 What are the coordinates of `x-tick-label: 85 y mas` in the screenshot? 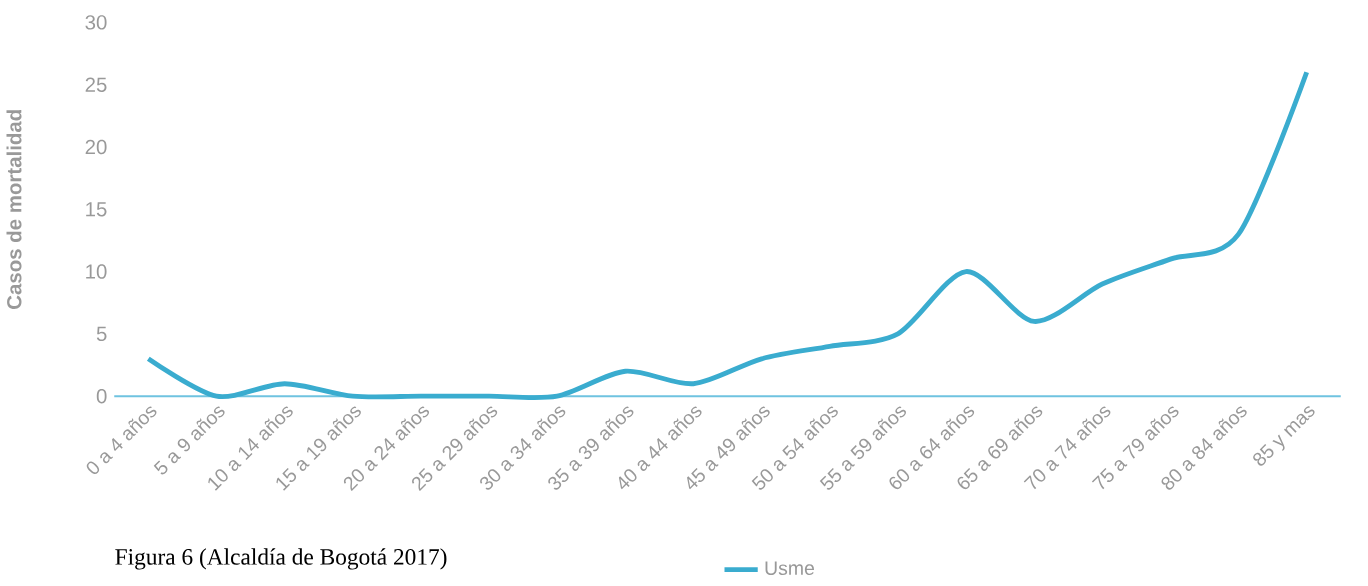 It's located at (1284, 436).